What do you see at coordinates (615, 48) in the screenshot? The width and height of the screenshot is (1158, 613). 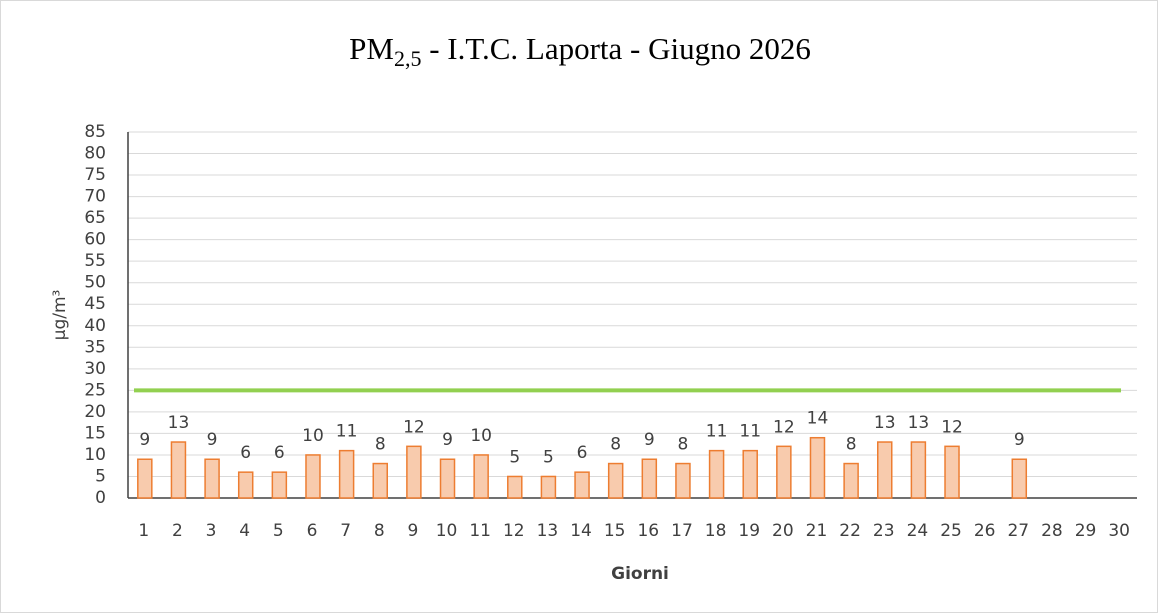 I see `title-rest: - I.T.C. Laporta - Giugno 2026` at bounding box center [615, 48].